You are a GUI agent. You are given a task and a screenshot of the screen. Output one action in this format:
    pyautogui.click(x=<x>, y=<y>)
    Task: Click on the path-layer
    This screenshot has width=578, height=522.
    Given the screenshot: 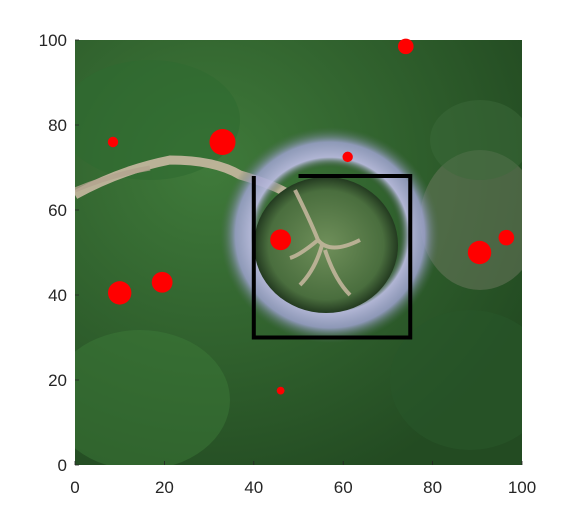 What is the action you would take?
    pyautogui.click(x=332, y=257)
    